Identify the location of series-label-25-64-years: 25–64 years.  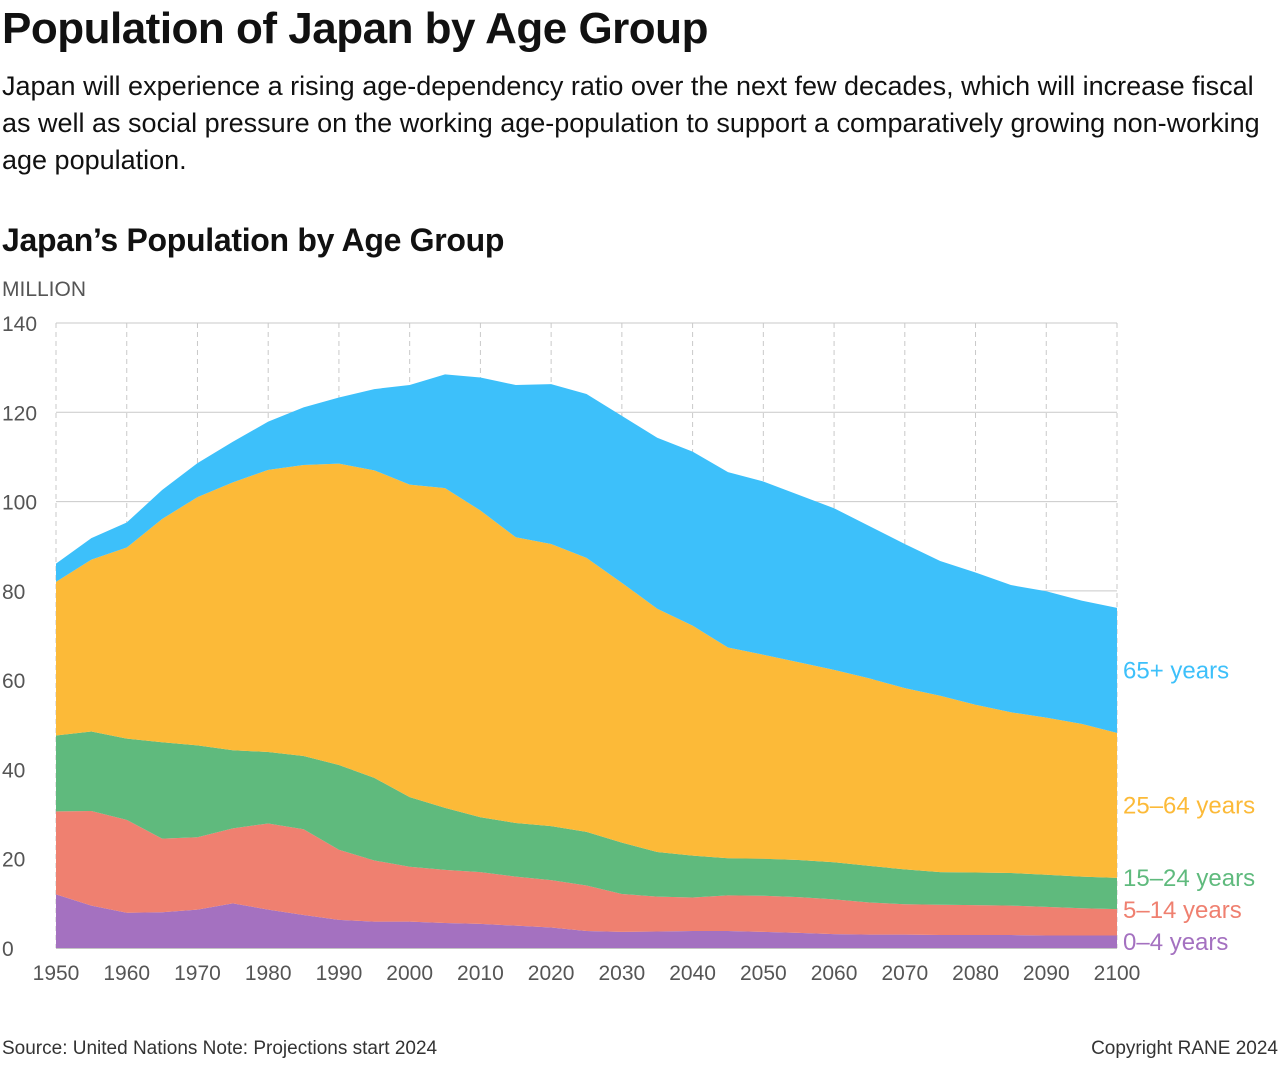
(1189, 805).